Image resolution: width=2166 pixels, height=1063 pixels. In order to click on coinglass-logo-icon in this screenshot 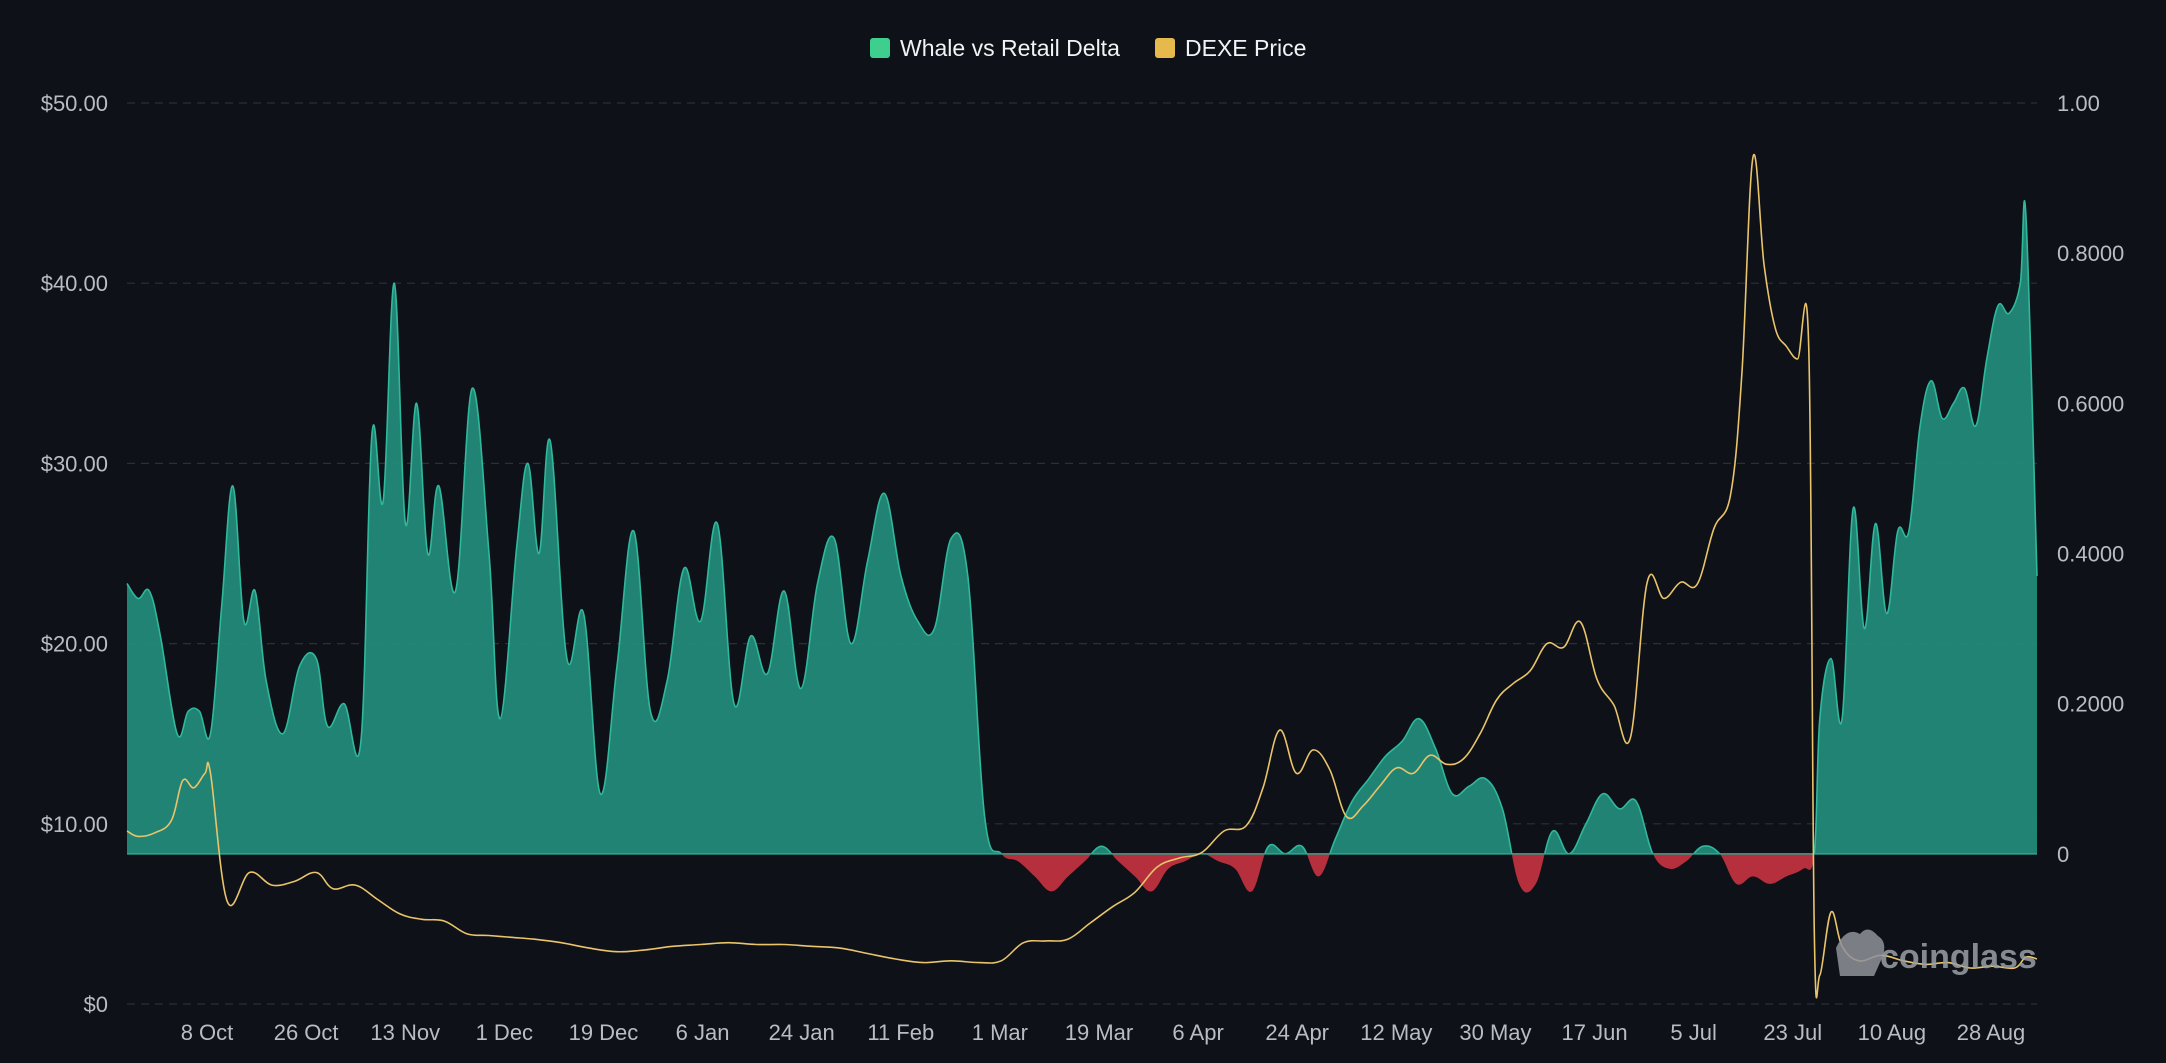, I will do `click(1860, 952)`.